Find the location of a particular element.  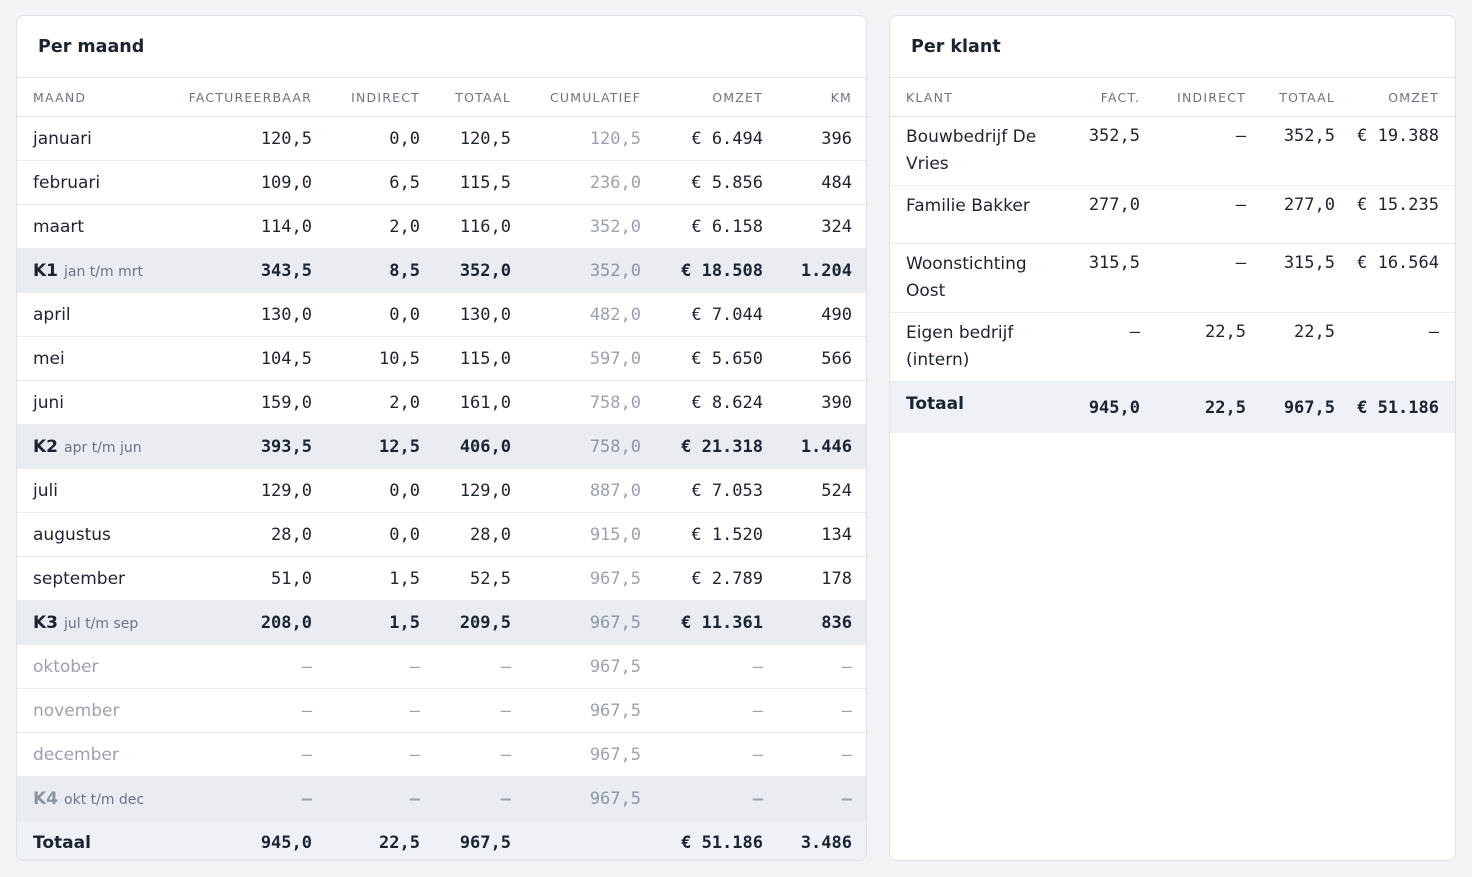

month-row: augustus 28,0 0,0 28,0 915,0 € 1.520 134 is located at coordinates (441, 534).